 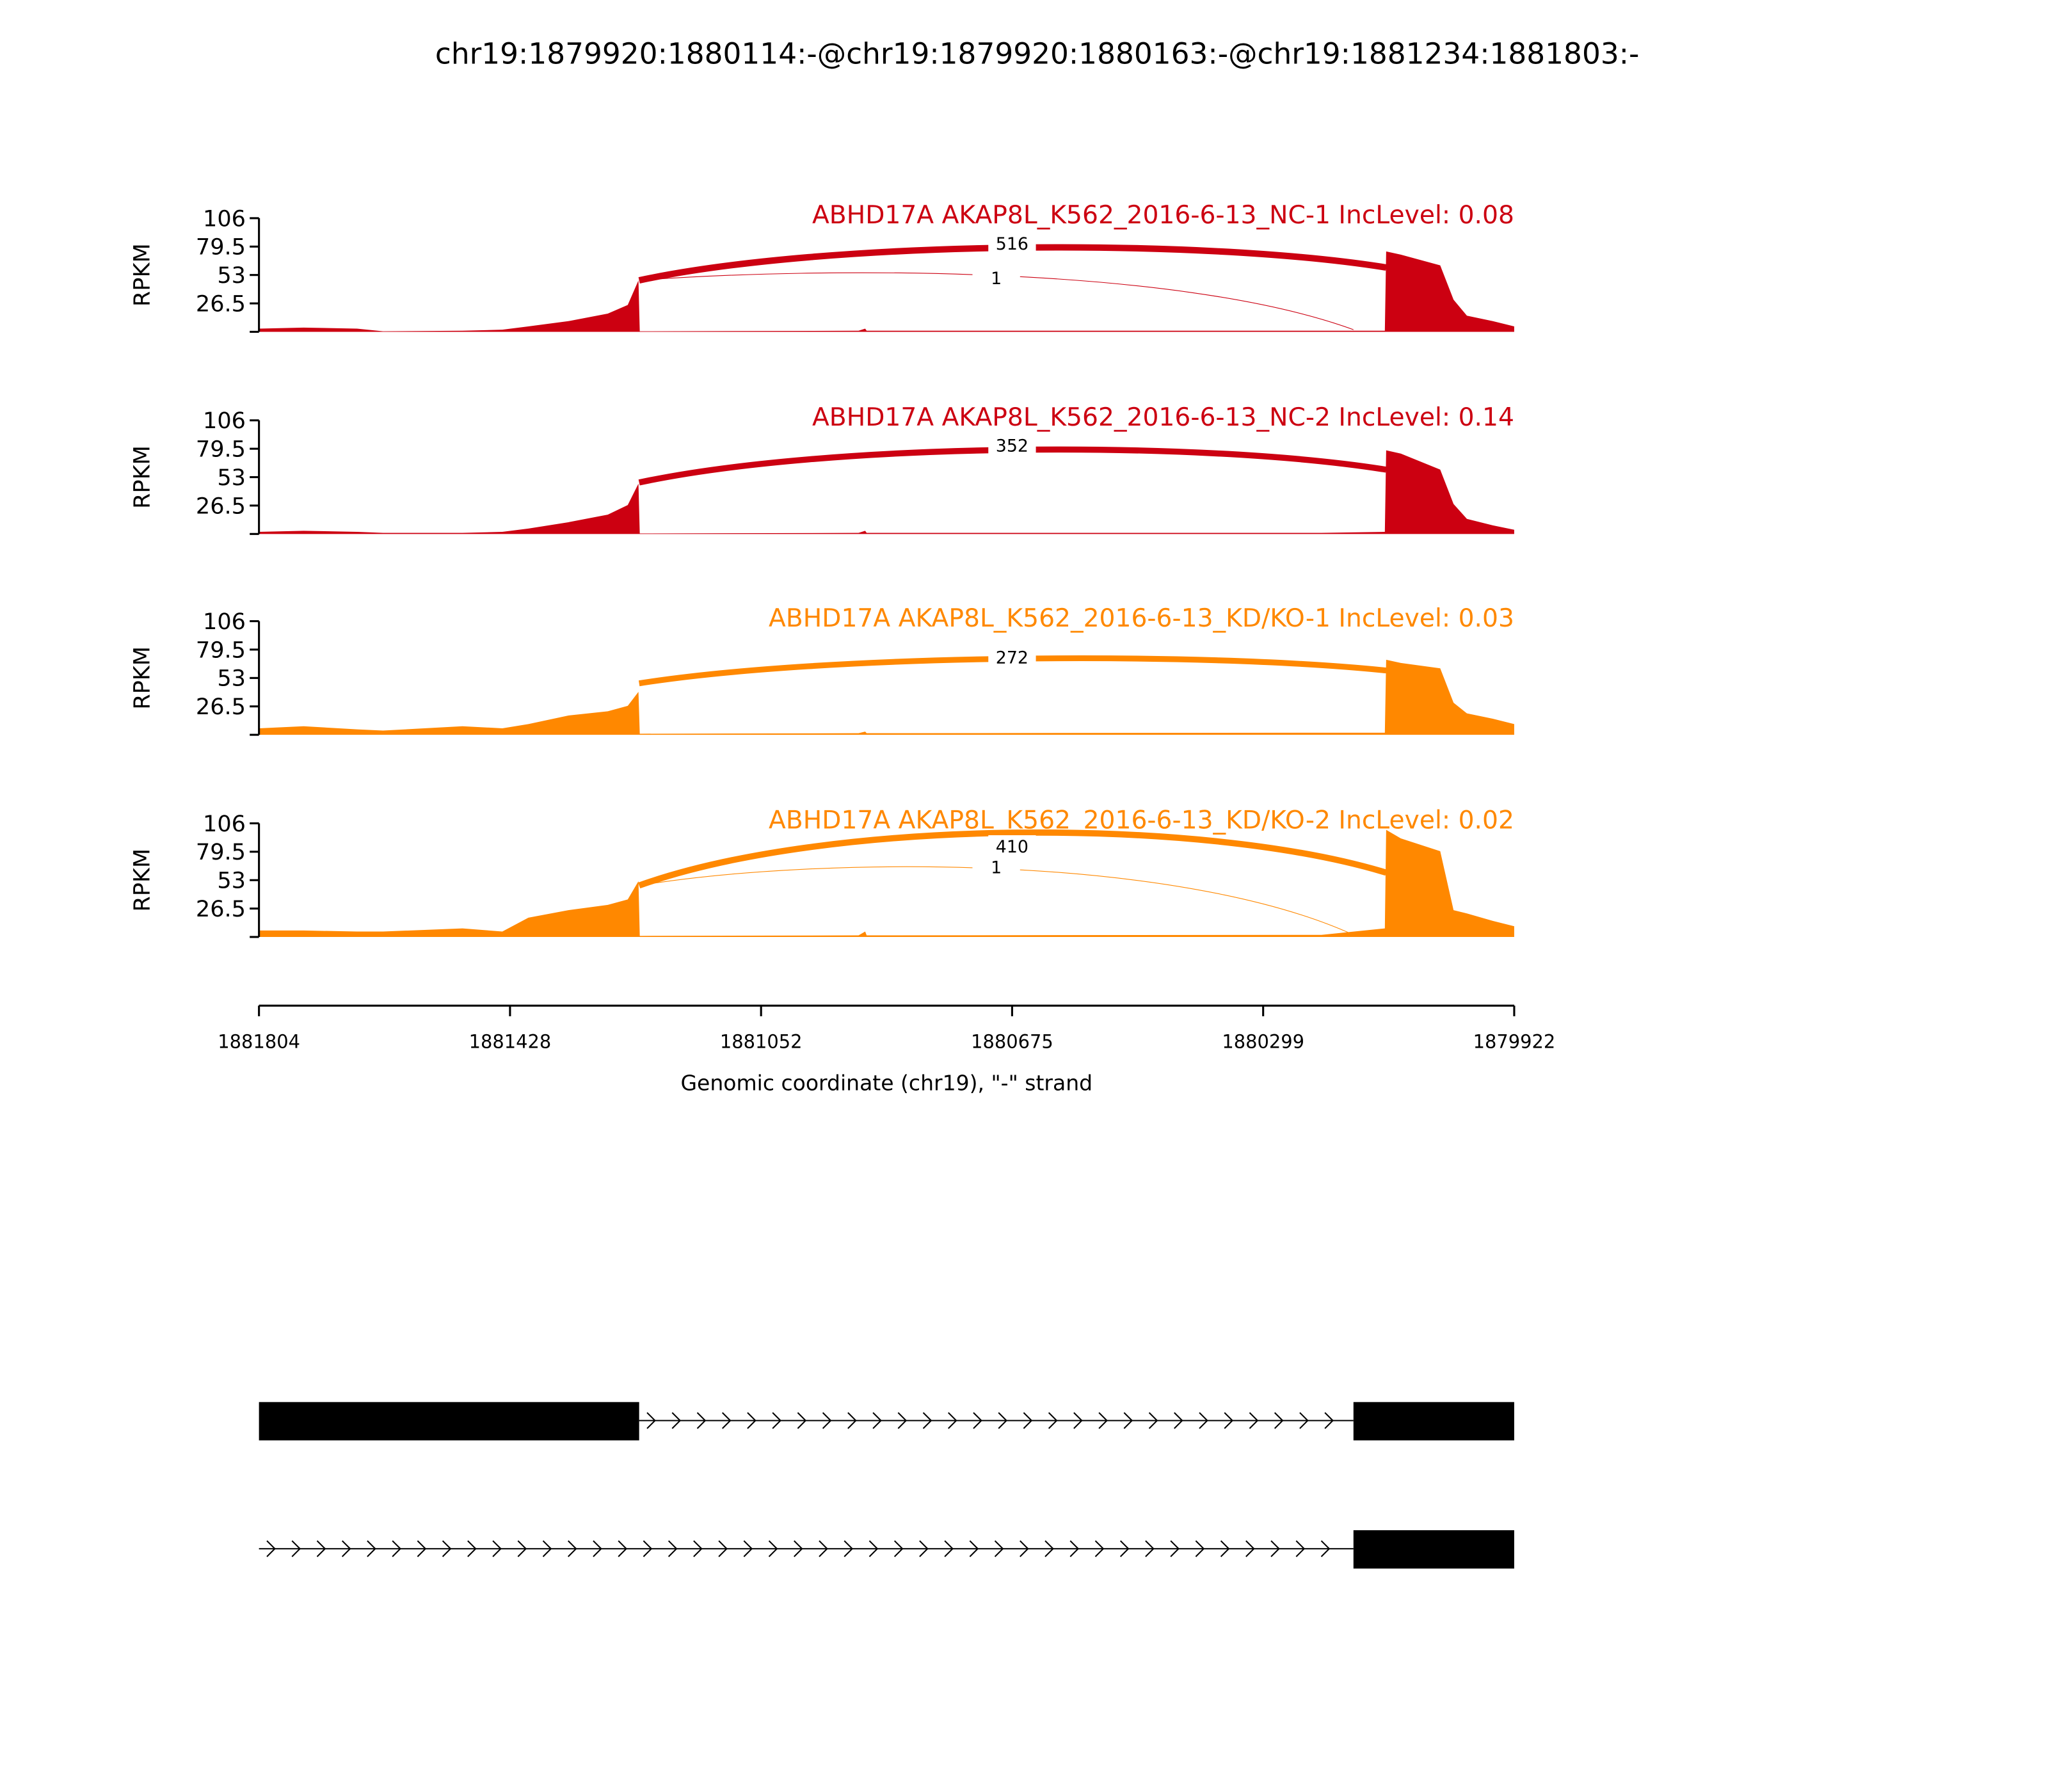 What do you see at coordinates (886, 1082) in the screenshot?
I see `x-axis-label: Genomic coordinate (chr19), "-" strand` at bounding box center [886, 1082].